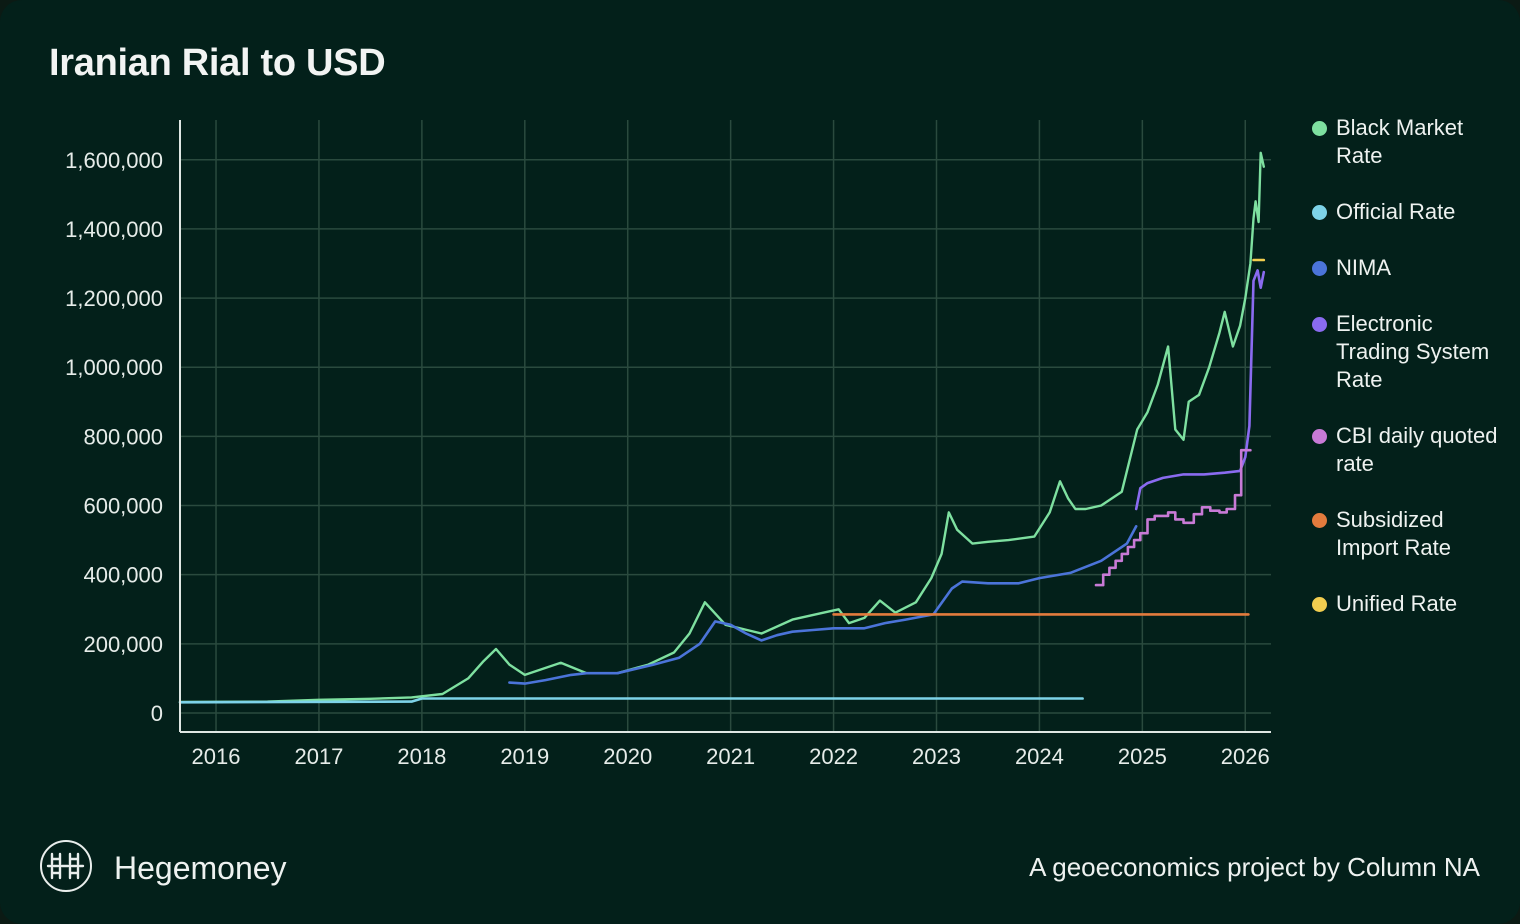 Image resolution: width=1520 pixels, height=924 pixels. Describe the element at coordinates (823, 605) in the screenshot. I see `series-line-nima` at that location.